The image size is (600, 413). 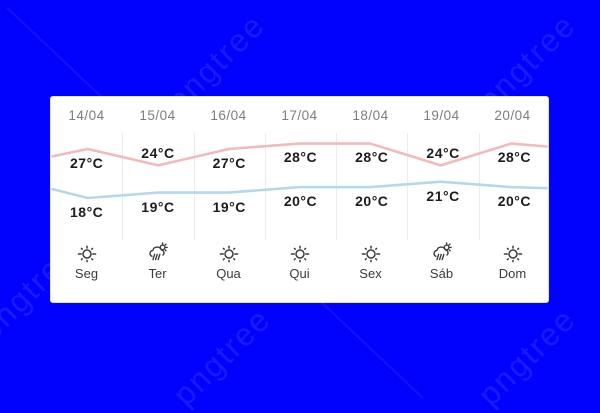 I want to click on high-temp-line, so click(x=299, y=154).